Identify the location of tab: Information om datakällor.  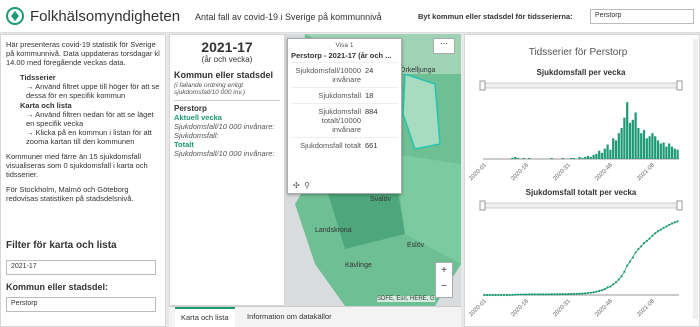
(289, 316).